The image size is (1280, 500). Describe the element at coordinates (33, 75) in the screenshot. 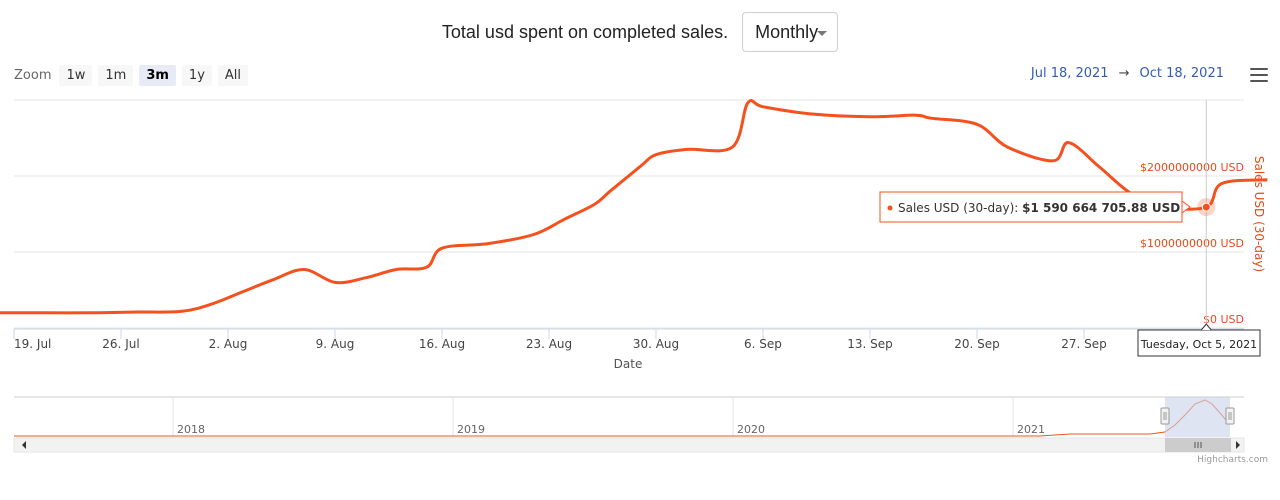

I see `zoom-label: Zoom` at that location.